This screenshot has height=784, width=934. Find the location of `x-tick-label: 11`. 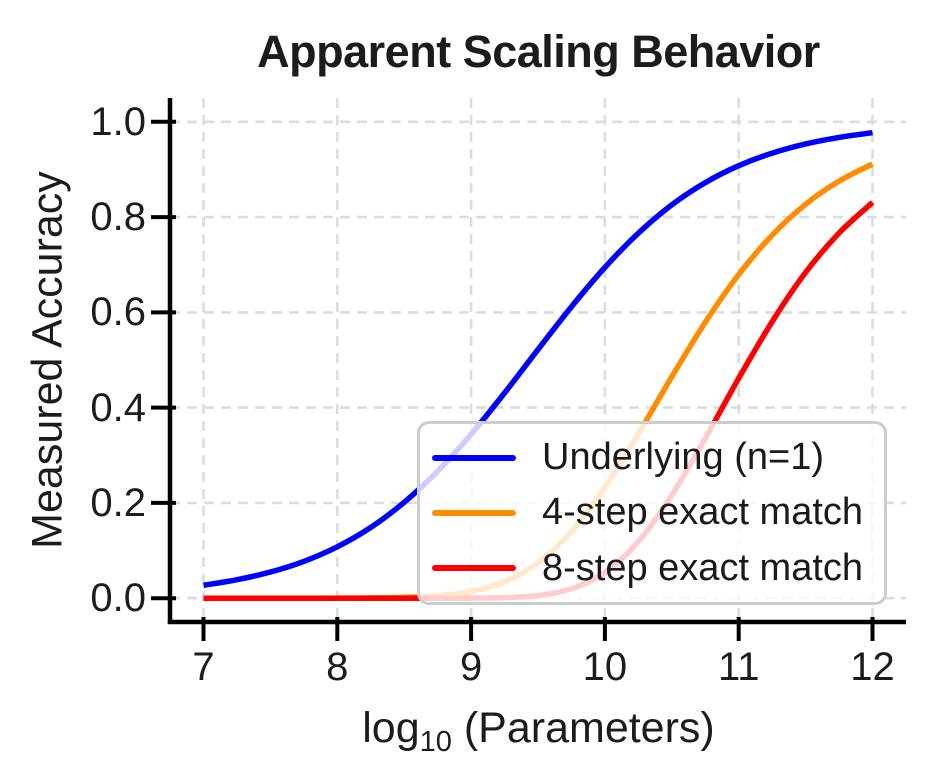

x-tick-label: 11 is located at coordinates (738, 667).